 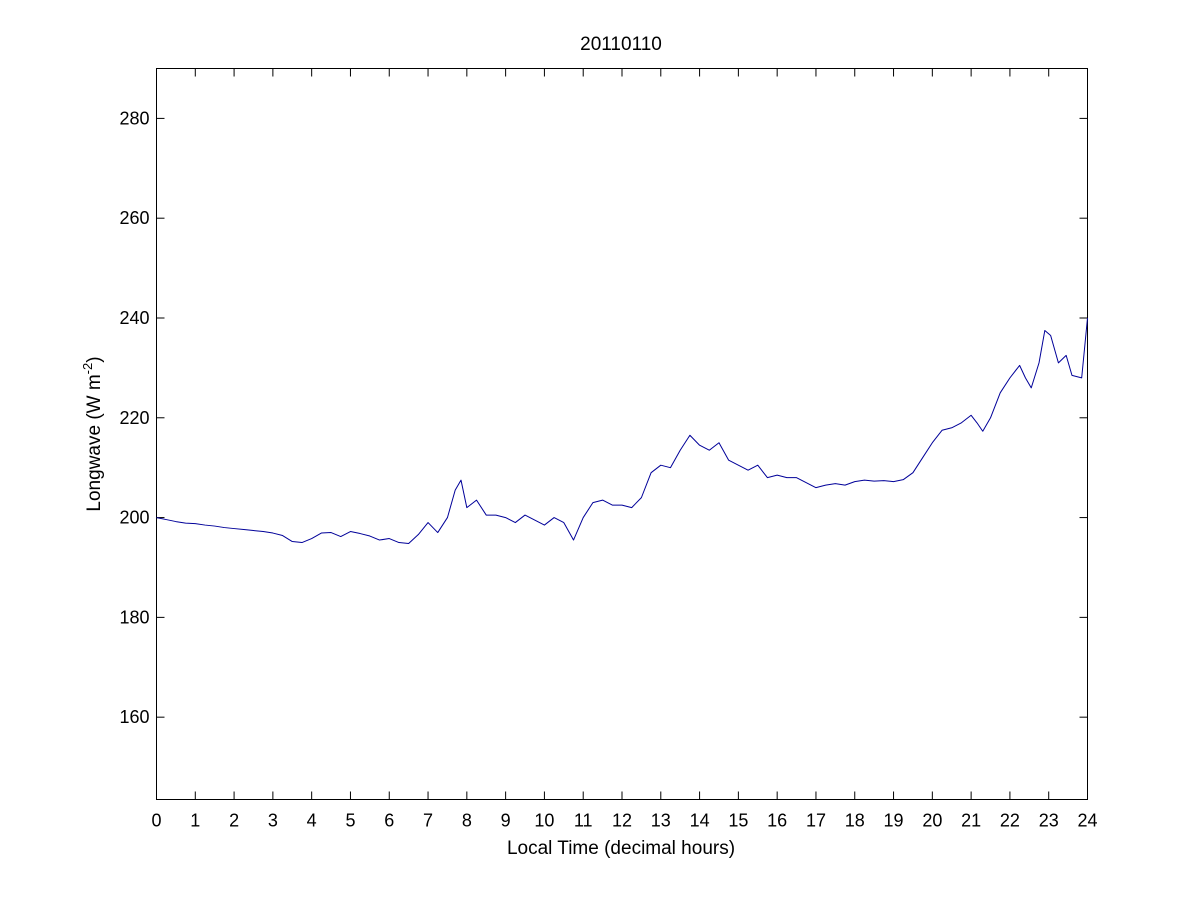 What do you see at coordinates (816, 821) in the screenshot?
I see `x-tick-label: 17` at bounding box center [816, 821].